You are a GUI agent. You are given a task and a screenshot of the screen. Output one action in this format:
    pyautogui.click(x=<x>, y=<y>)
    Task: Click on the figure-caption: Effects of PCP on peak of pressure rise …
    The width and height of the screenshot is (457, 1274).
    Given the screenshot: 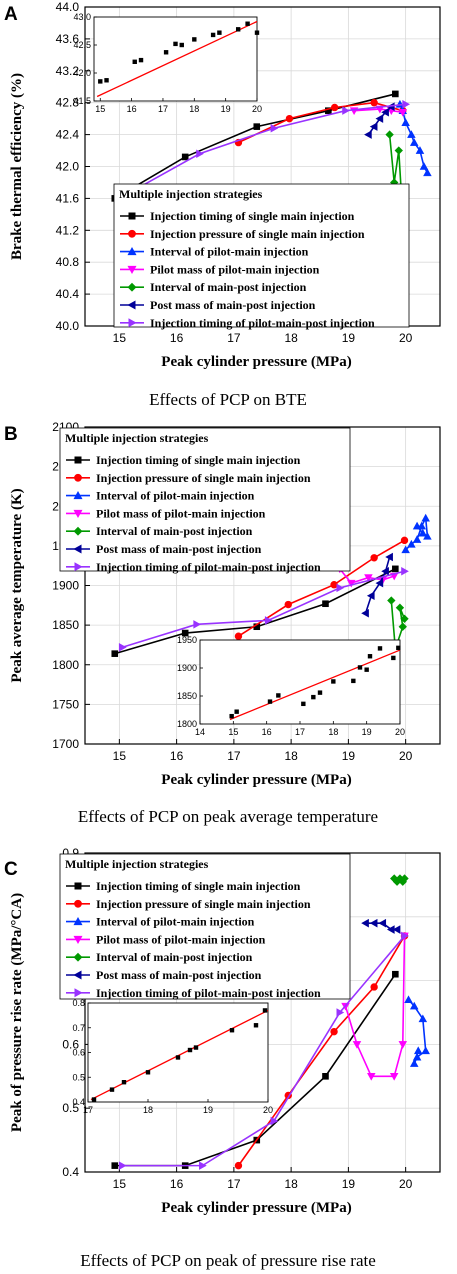 What is the action you would take?
    pyautogui.click(x=228, y=1260)
    